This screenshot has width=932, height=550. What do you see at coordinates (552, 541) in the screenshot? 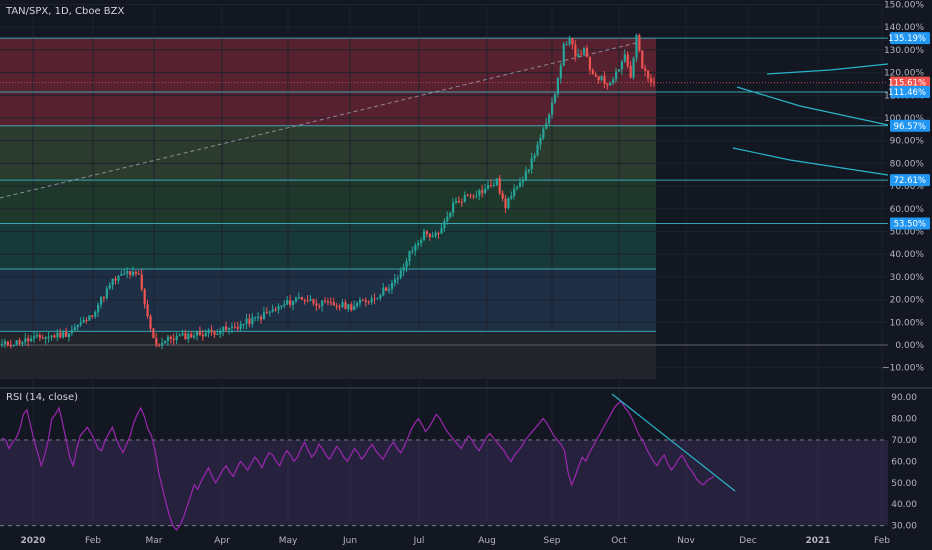
I see `x-tick-label: Sep` at bounding box center [552, 541].